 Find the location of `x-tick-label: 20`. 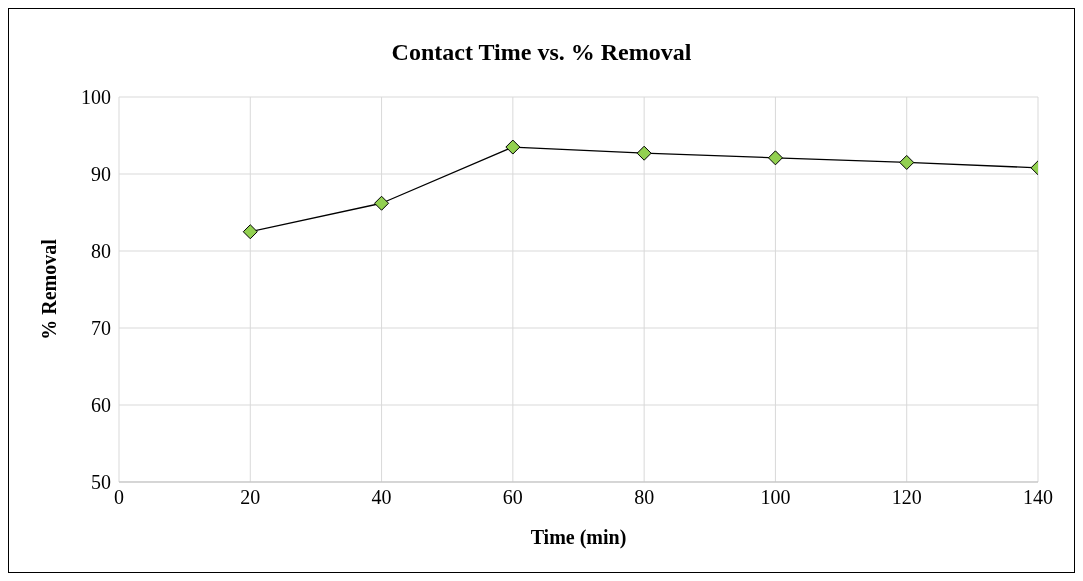

x-tick-label: 20 is located at coordinates (250, 497).